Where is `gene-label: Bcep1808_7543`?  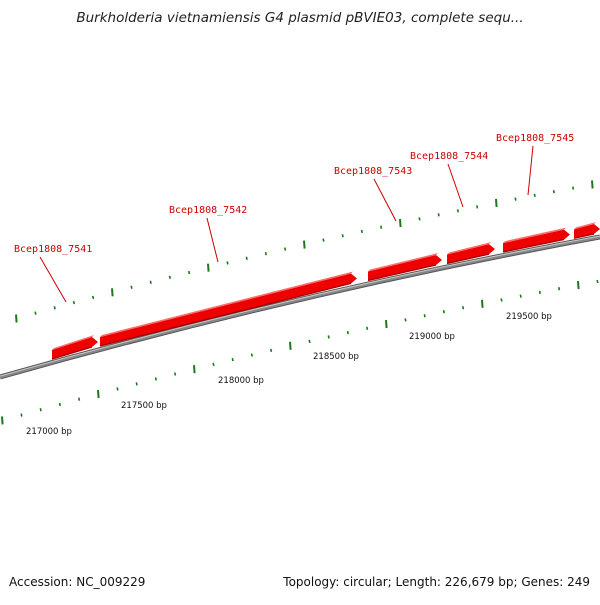 gene-label: Bcep1808_7543 is located at coordinates (373, 171).